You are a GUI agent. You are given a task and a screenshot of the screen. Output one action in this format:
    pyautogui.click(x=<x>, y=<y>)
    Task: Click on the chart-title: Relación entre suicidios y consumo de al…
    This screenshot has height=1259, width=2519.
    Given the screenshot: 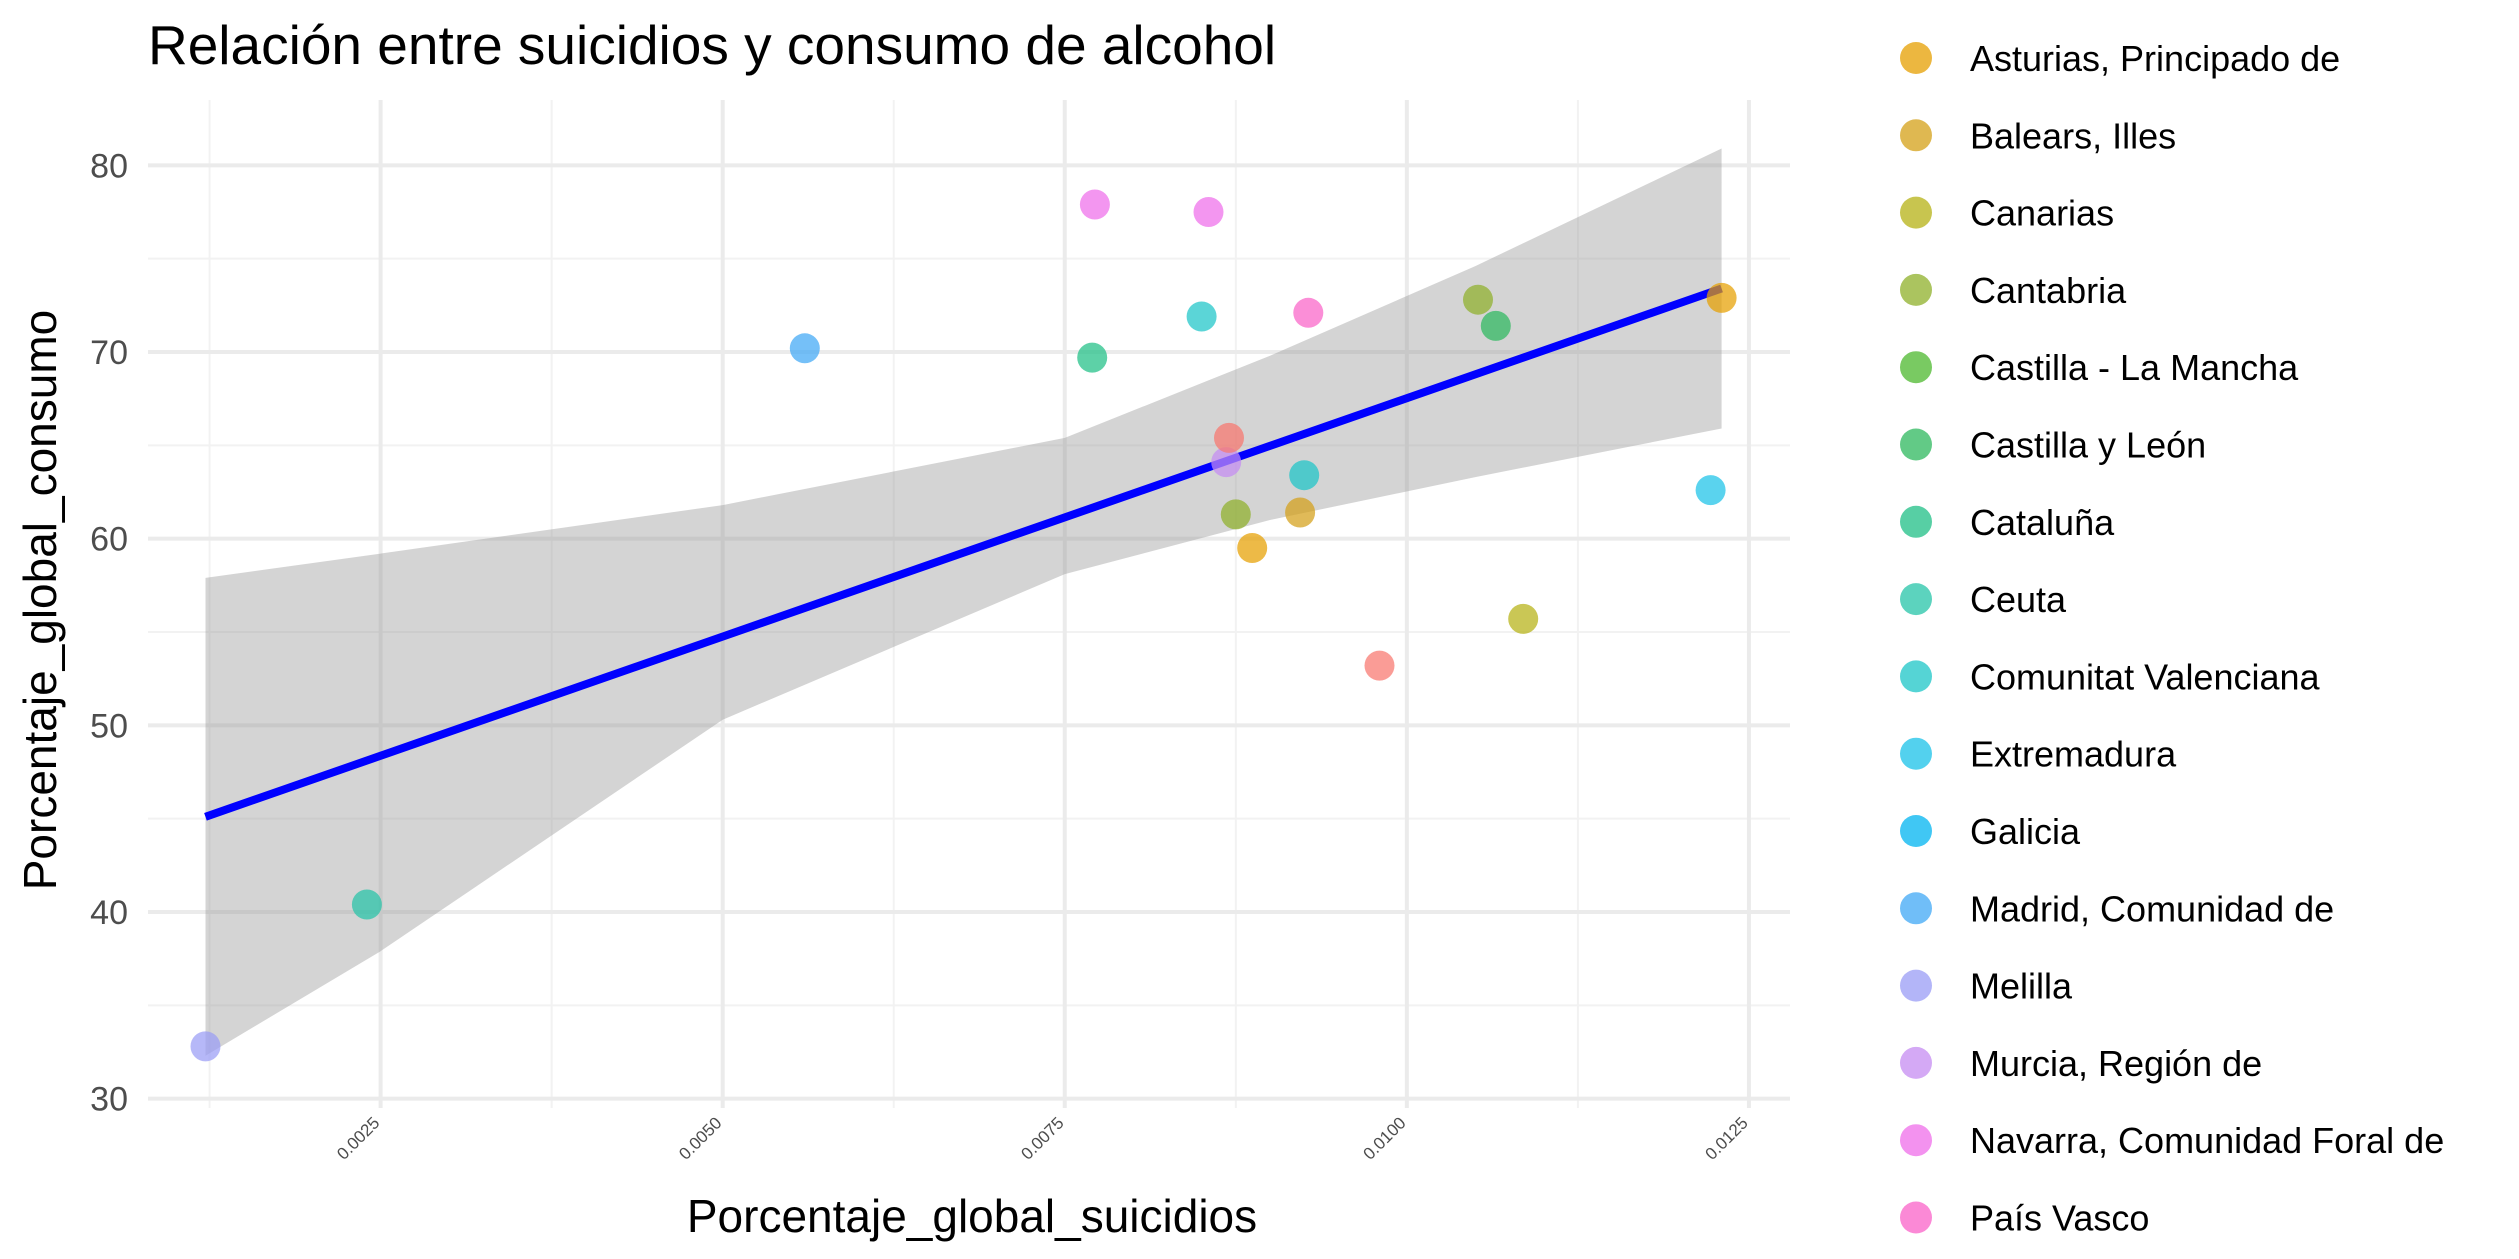 What is the action you would take?
    pyautogui.click(x=712, y=45)
    